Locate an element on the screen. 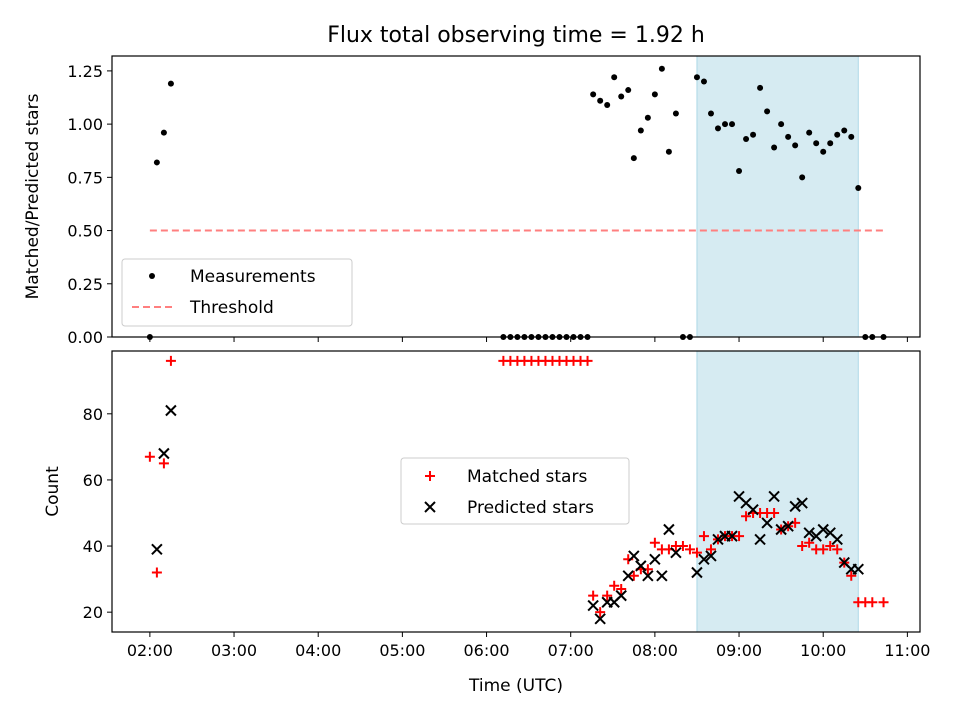  y-tick-label: 1.25 is located at coordinates (85, 71).